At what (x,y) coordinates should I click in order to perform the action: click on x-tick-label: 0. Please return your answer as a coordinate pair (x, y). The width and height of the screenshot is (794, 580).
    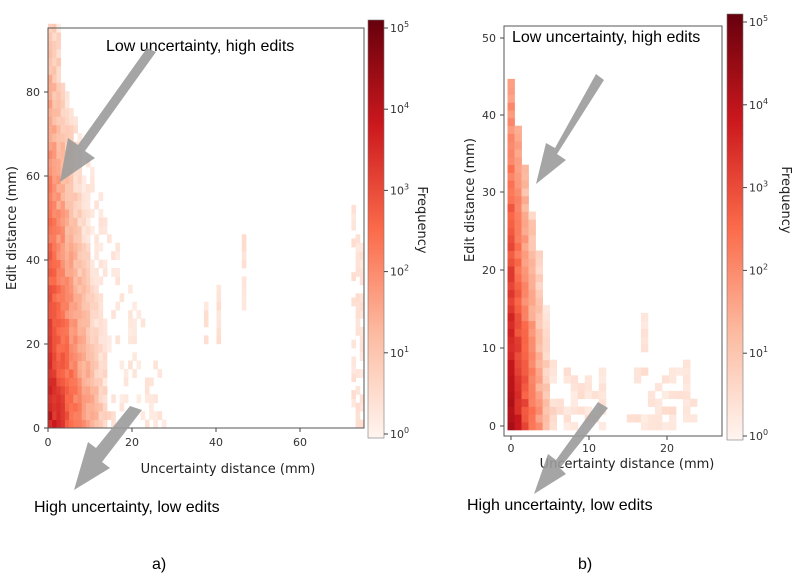
    Looking at the image, I should click on (511, 448).